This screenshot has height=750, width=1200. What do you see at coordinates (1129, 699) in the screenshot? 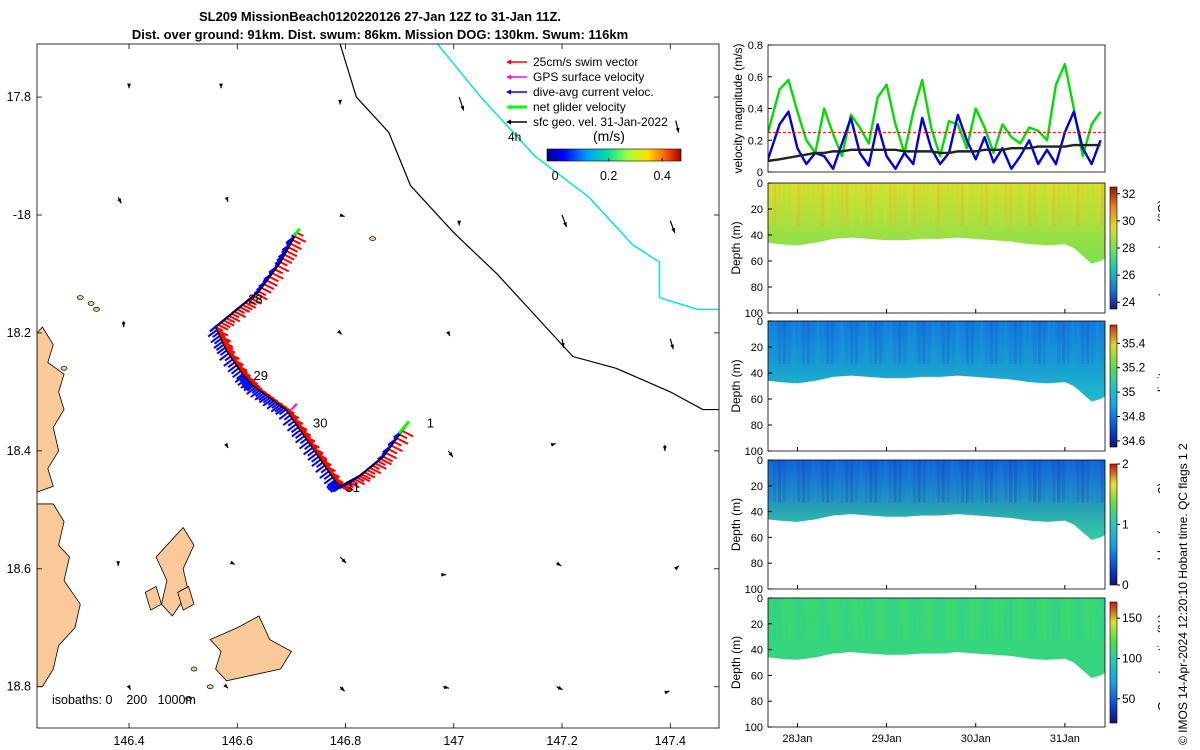
I see `colorbar-tick-label: 50` at bounding box center [1129, 699].